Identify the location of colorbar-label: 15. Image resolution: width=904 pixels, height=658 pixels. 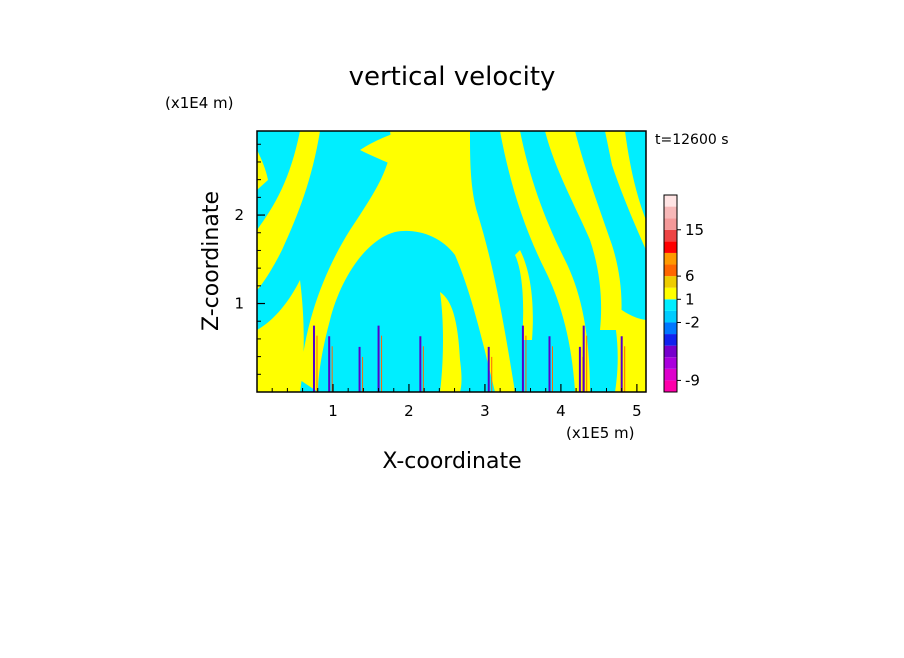
(694, 230).